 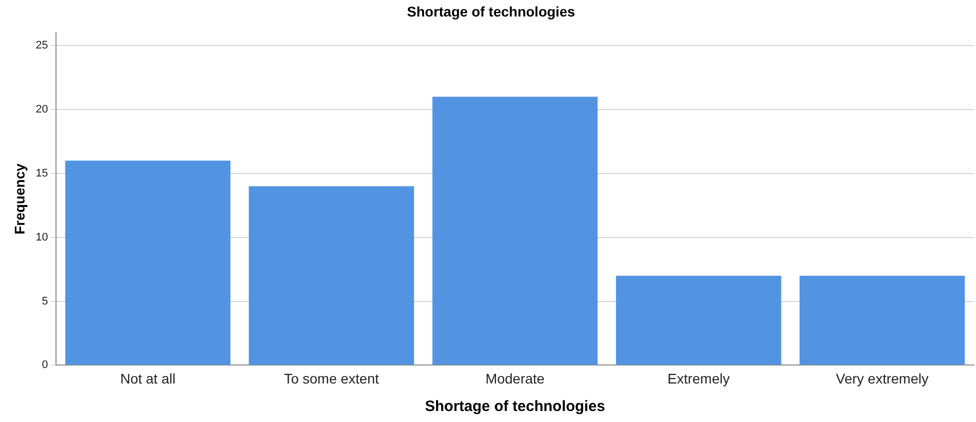 What do you see at coordinates (515, 407) in the screenshot?
I see `x-axis-title: Shortage of technologies` at bounding box center [515, 407].